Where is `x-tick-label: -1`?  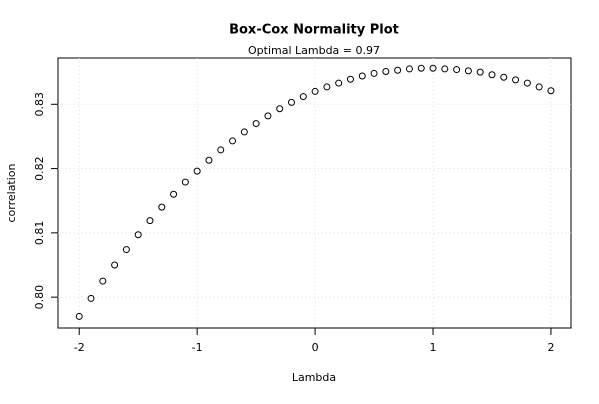 x-tick-label: -1 is located at coordinates (197, 347).